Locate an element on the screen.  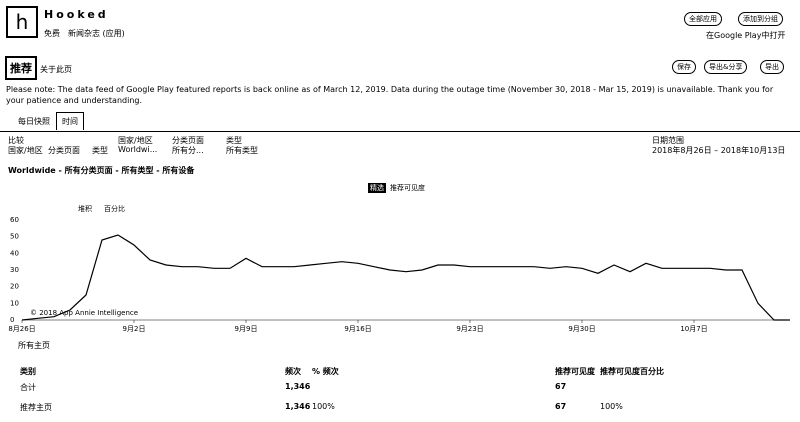
toolbar: 百分比 is located at coordinates (114, 208).